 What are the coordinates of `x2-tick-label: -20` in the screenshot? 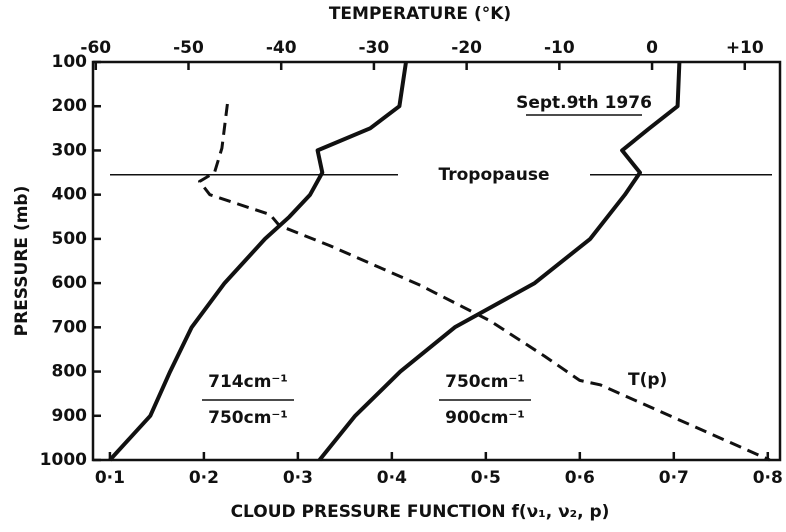 It's located at (466, 48).